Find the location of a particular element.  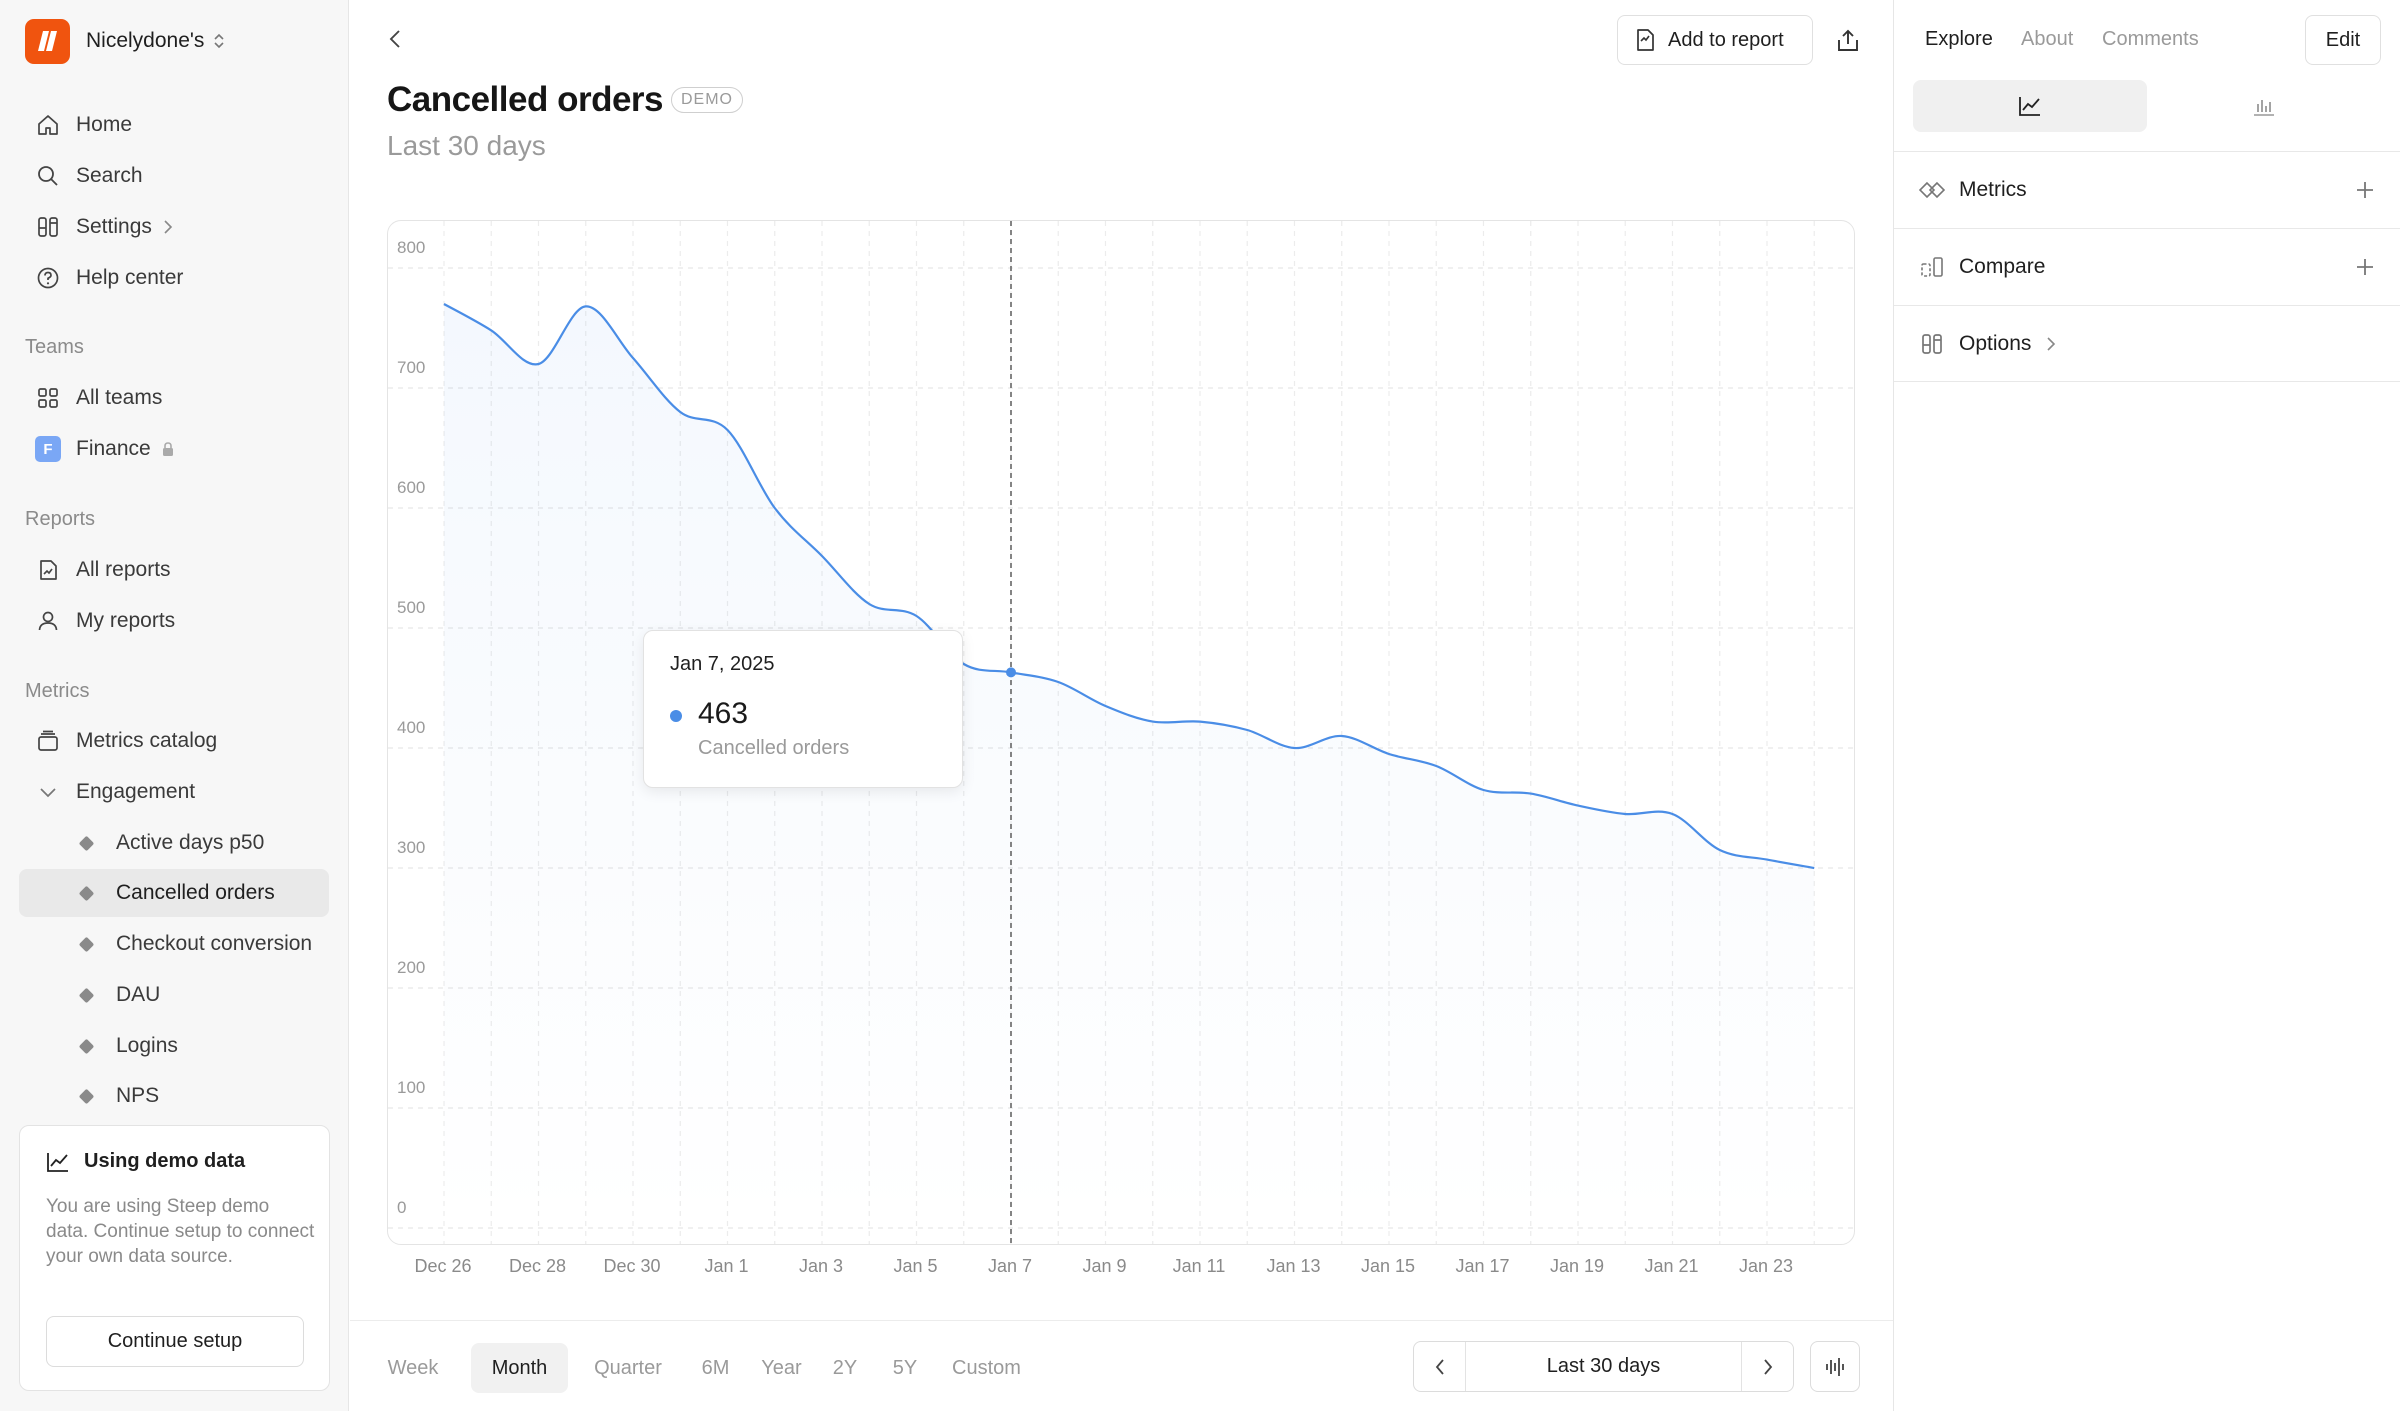

metrics-section: Metrics is located at coordinates (2147, 189).